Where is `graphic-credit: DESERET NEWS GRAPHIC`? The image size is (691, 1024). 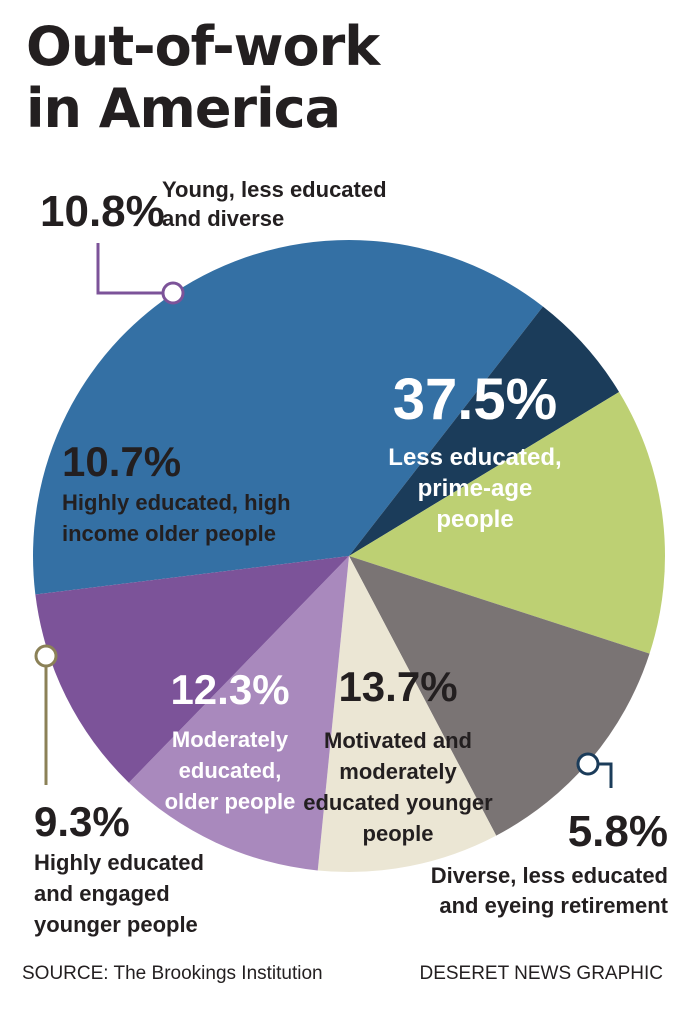 graphic-credit: DESERET NEWS GRAPHIC is located at coordinates (541, 973).